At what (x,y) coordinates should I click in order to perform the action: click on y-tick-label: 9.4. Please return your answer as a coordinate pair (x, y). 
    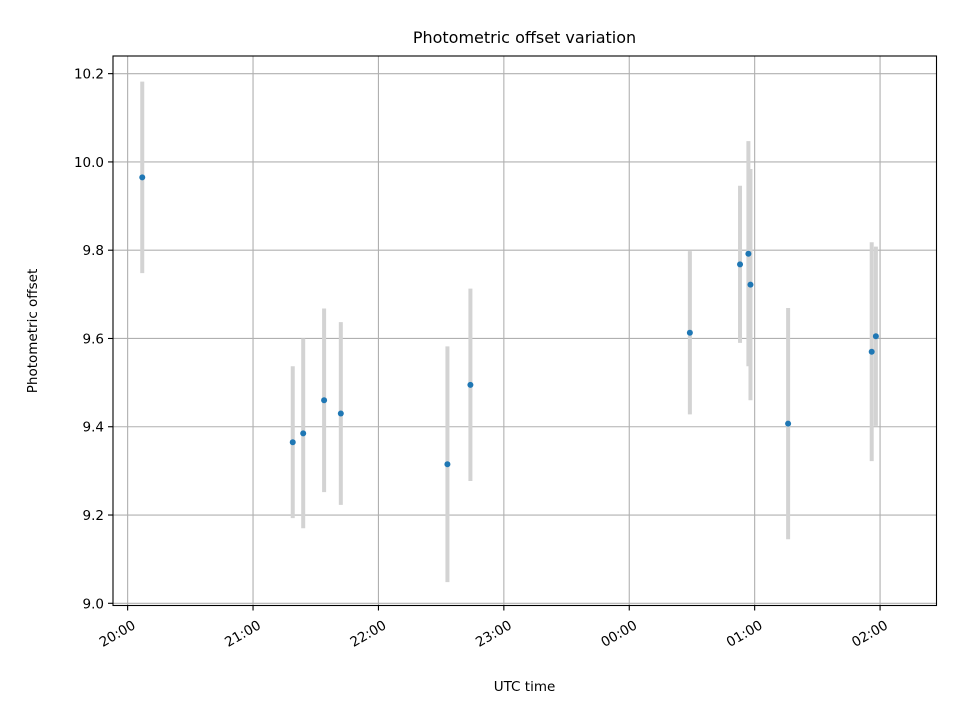
    Looking at the image, I should click on (93, 428).